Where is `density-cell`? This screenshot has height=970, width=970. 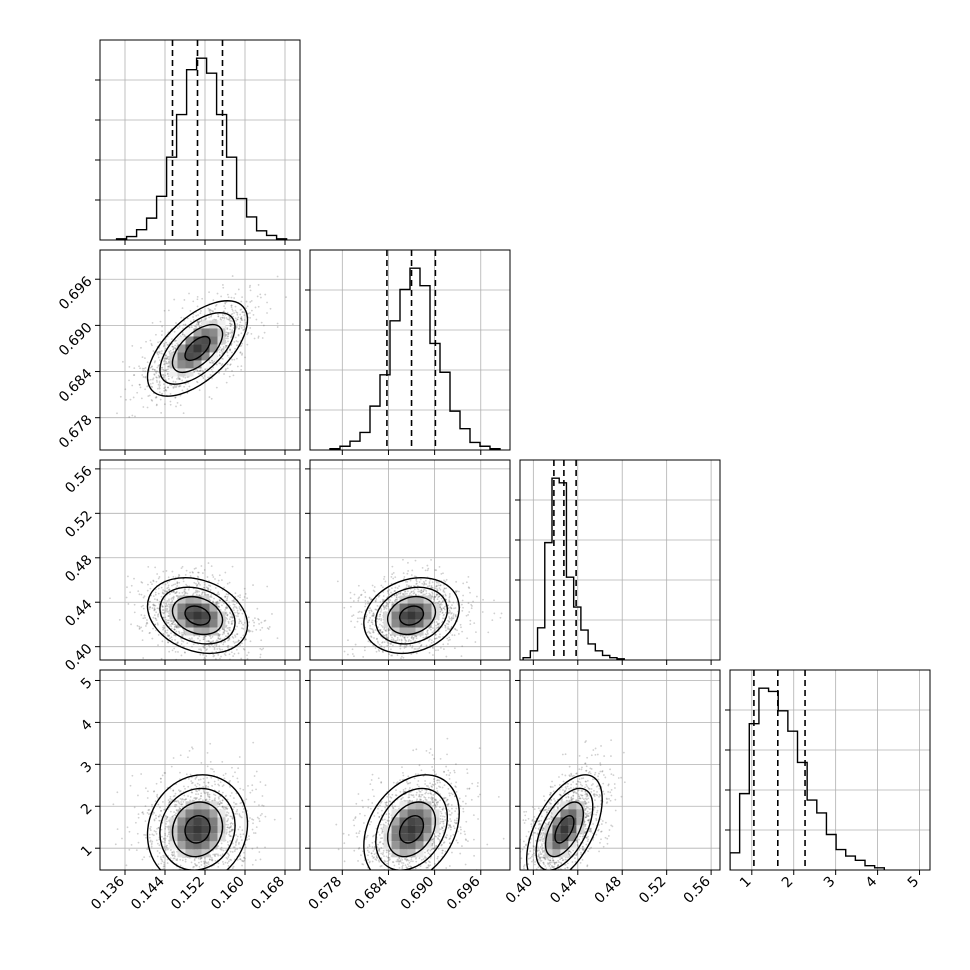 density-cell is located at coordinates (189, 332).